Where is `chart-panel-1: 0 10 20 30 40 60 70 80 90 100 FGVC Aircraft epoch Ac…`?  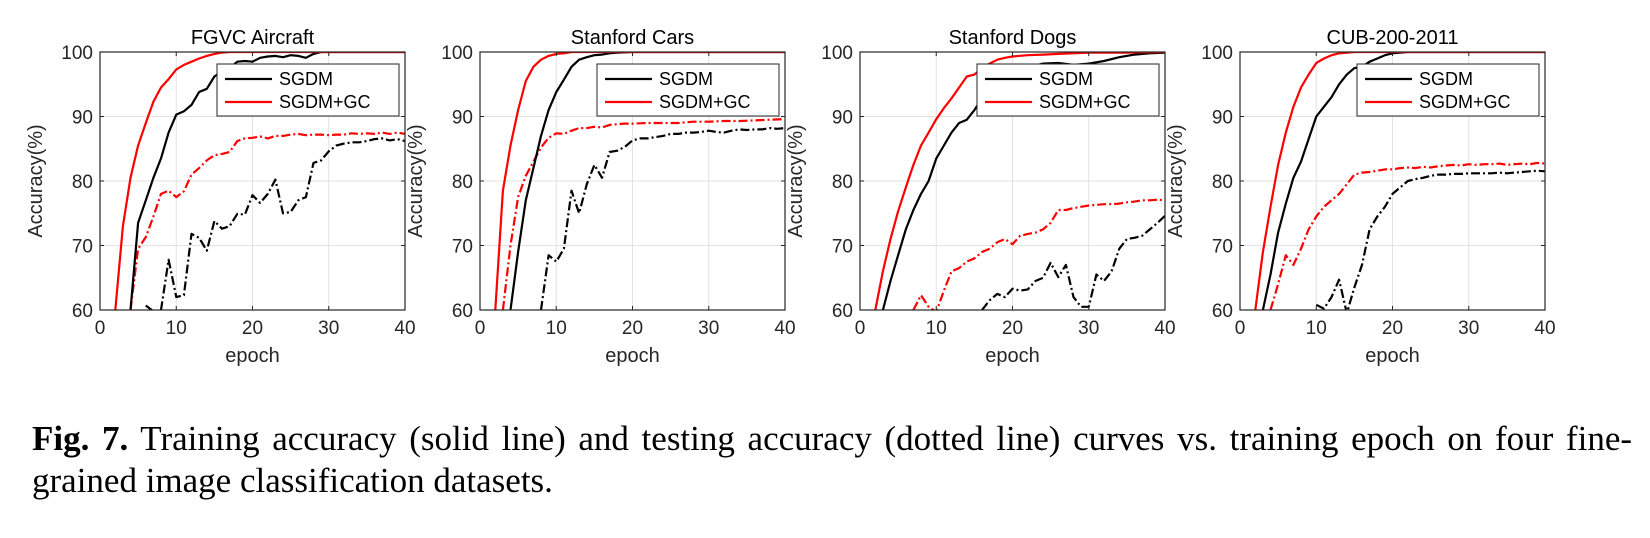 chart-panel-1: 0 10 20 30 40 60 70 80 90 100 FGVC Aircraft epoch Ac… is located at coordinates (220, 197).